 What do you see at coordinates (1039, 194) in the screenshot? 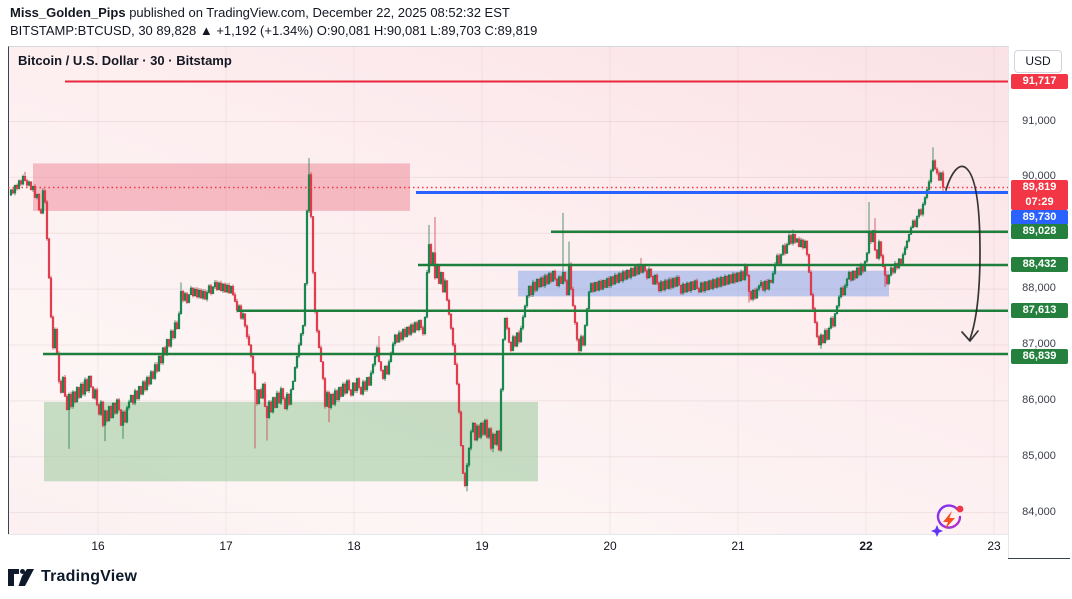
I see `price-label-89,819: 89,819 07:29` at bounding box center [1039, 194].